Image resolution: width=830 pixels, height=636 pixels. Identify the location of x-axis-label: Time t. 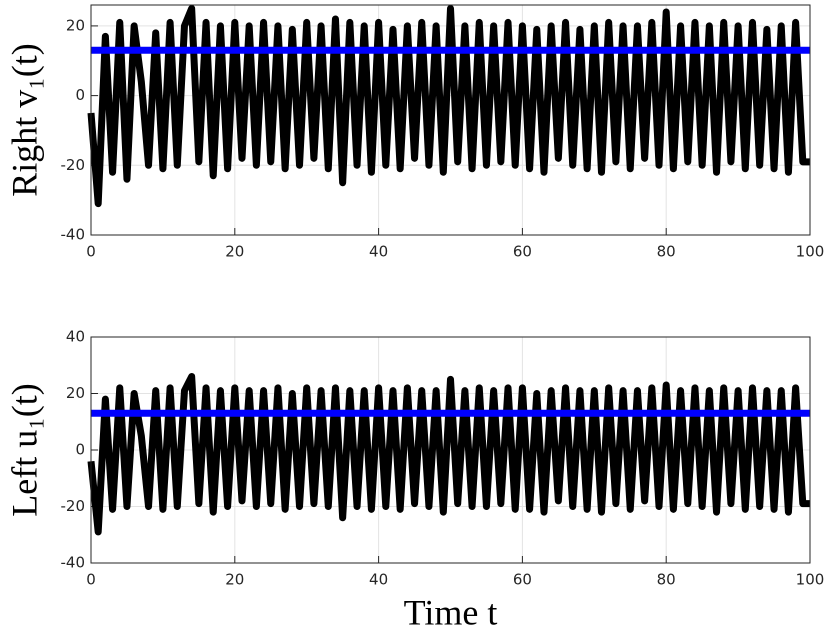
(451, 612).